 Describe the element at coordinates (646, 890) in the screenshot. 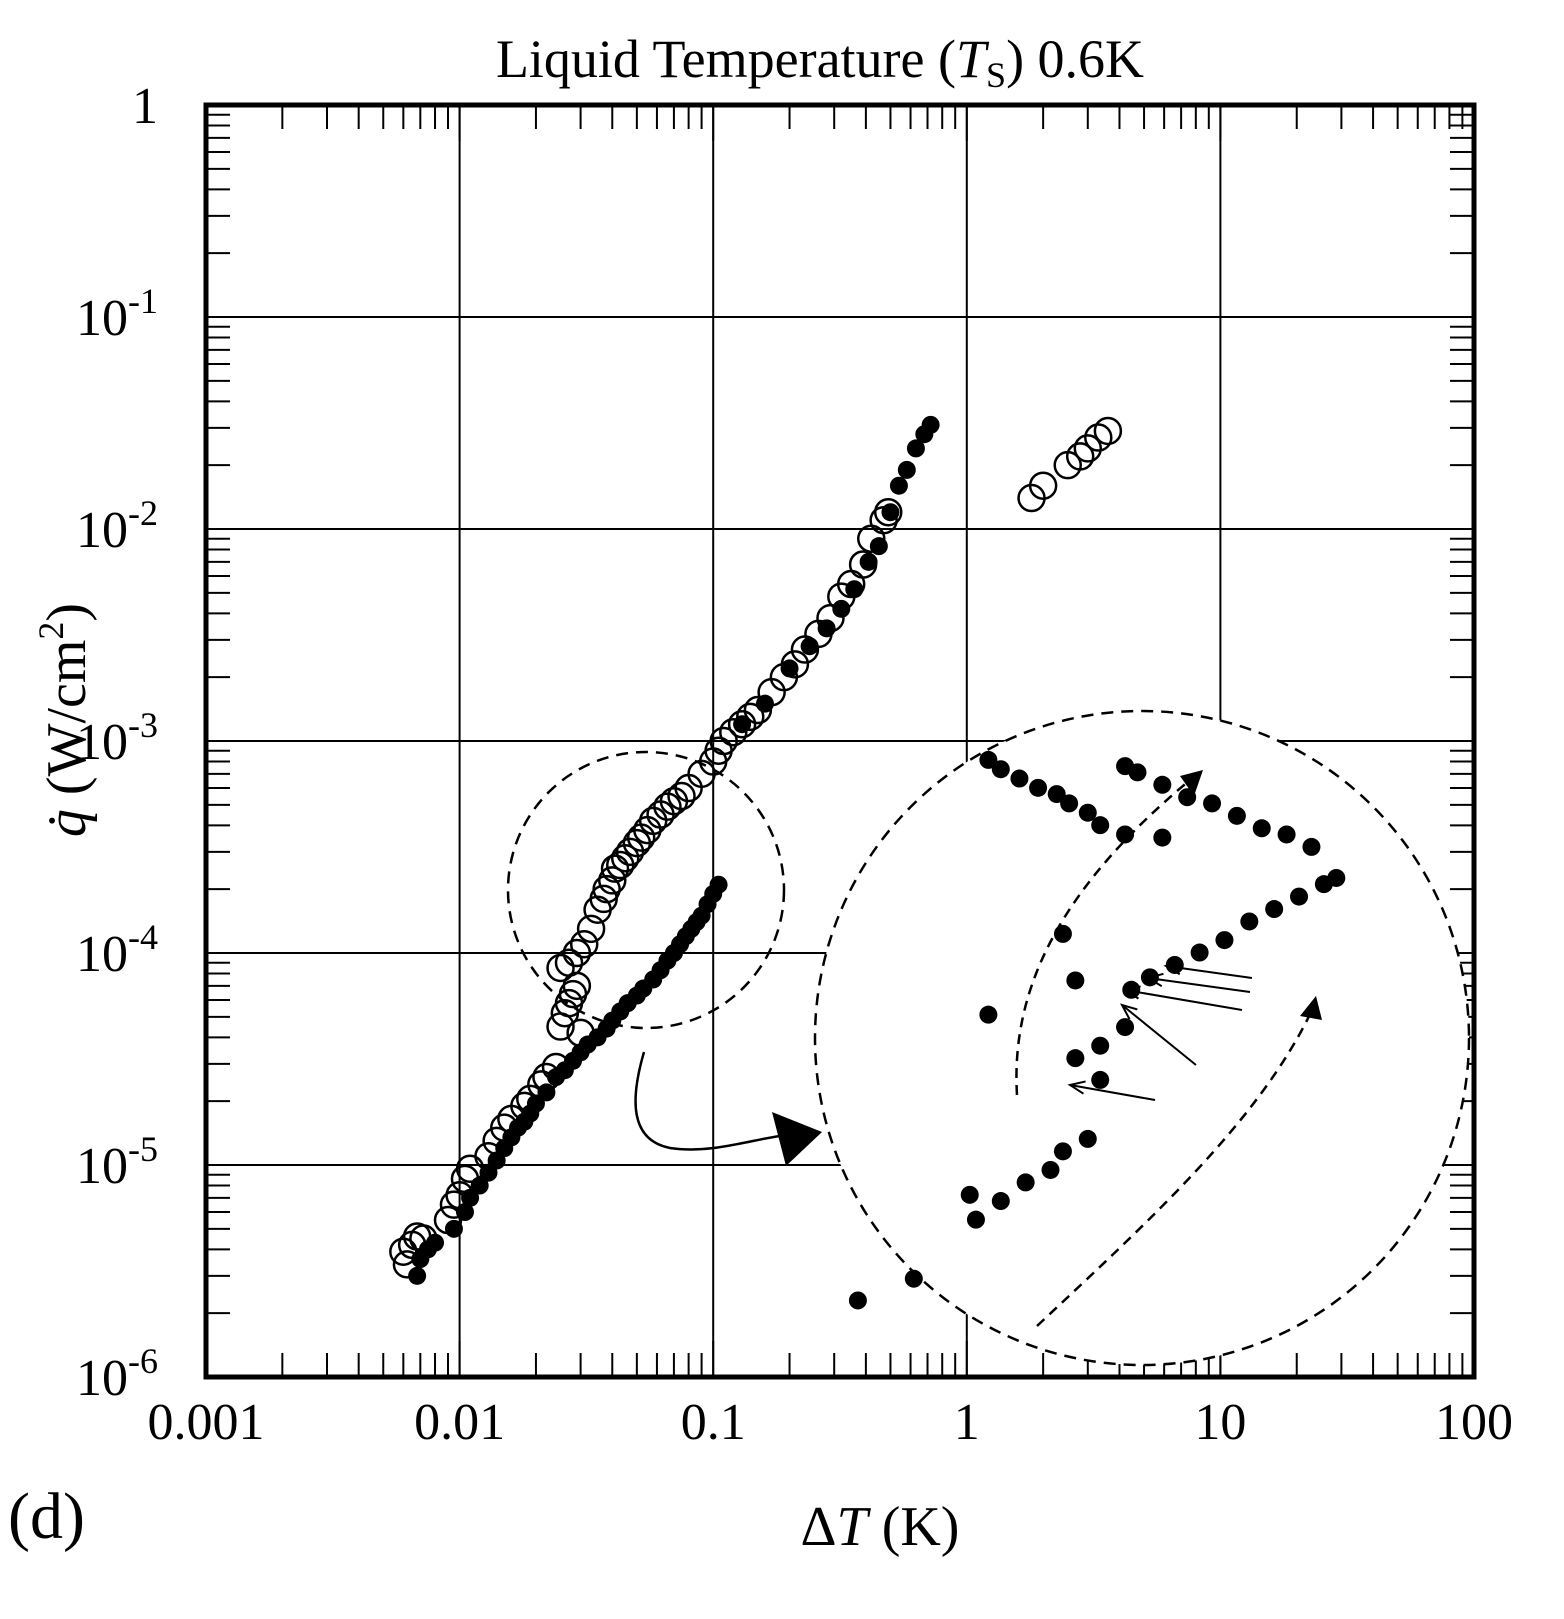

I see `zoom-source-circle` at that location.